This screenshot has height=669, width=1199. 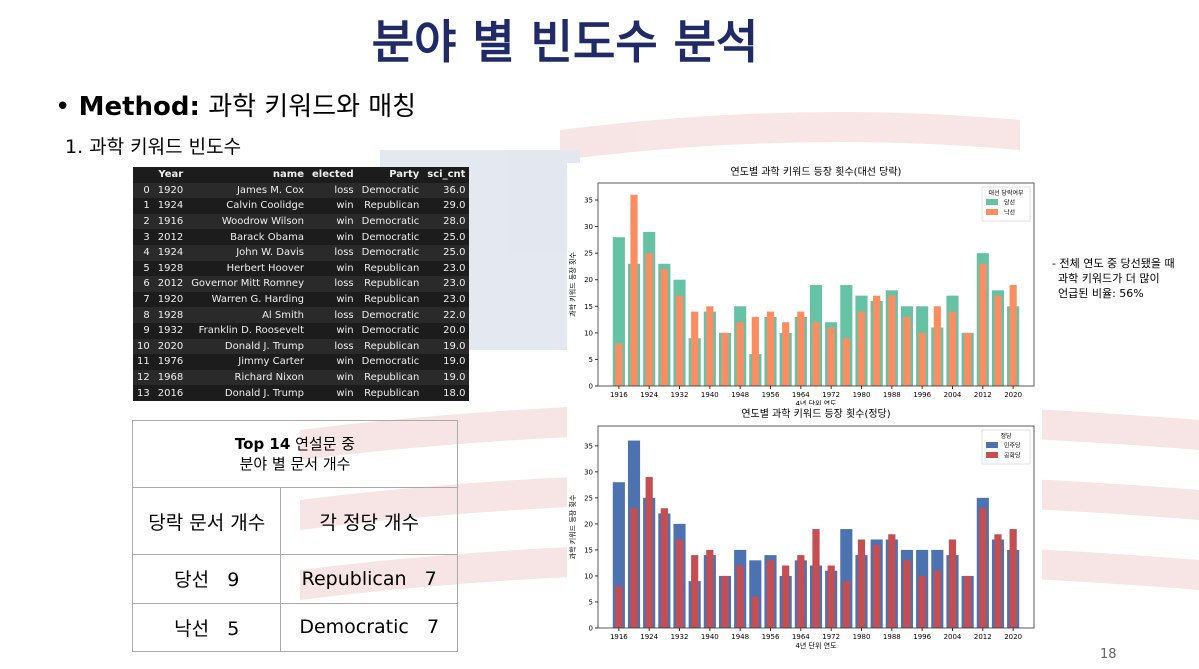 What do you see at coordinates (1009, 203) in the screenshot?
I see `legend-label: 당선` at bounding box center [1009, 203].